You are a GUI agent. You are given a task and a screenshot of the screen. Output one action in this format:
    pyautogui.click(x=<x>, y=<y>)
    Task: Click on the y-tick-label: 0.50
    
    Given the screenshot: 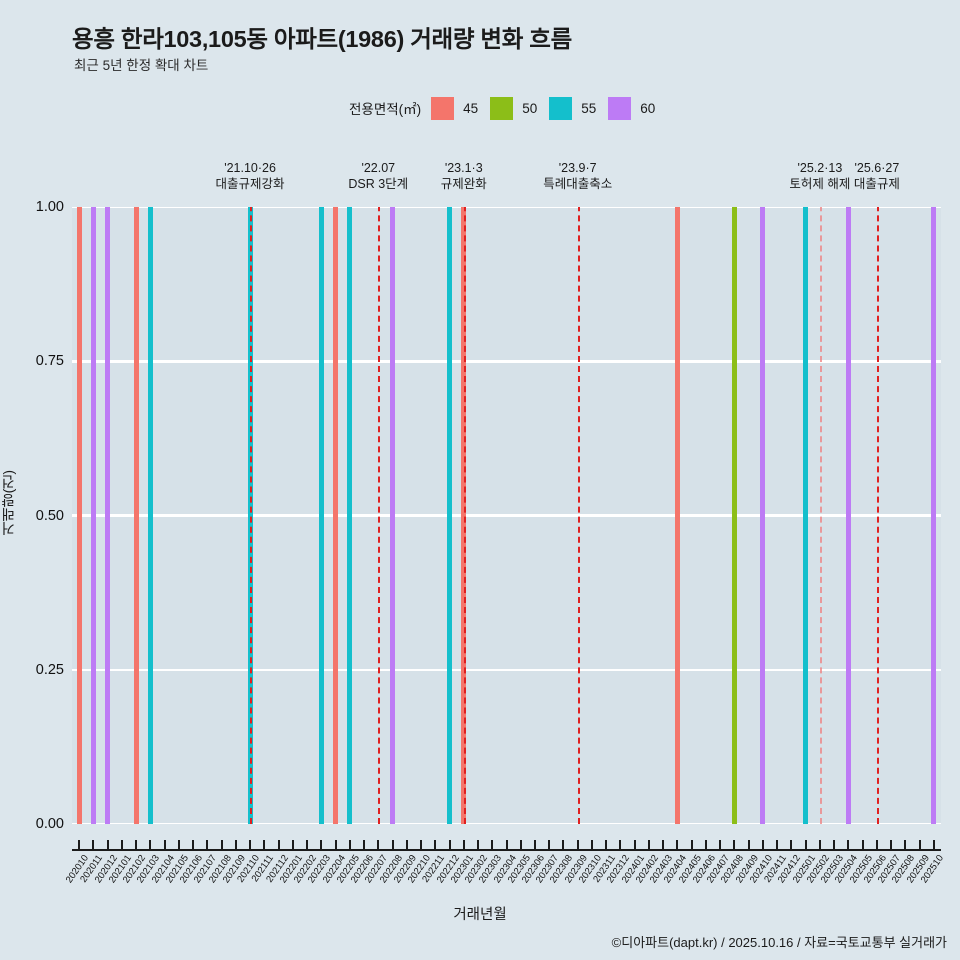 What is the action you would take?
    pyautogui.click(x=49, y=515)
    